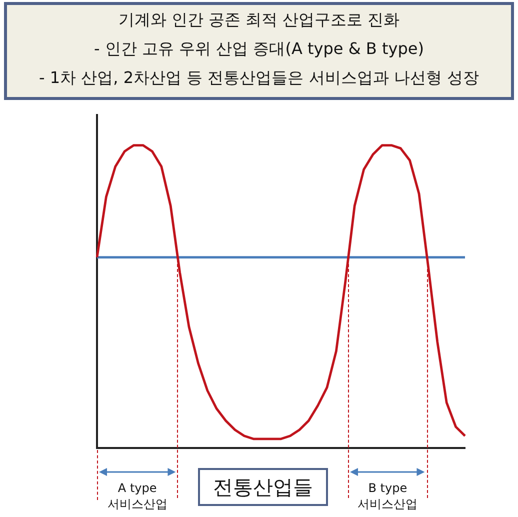 The image size is (518, 517). I want to click on text: B type 서비스산업, so click(387, 496).